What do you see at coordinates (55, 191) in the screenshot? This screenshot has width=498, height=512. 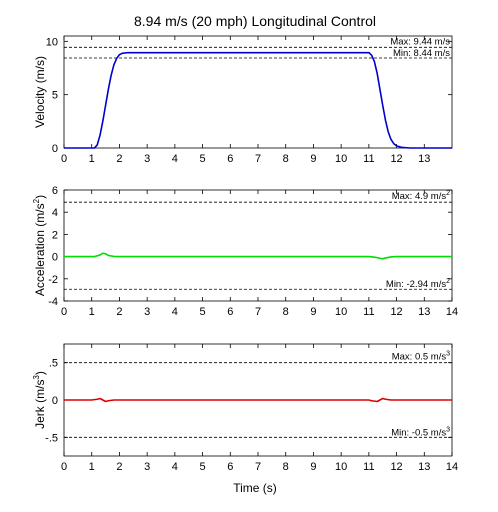 I see `y-tick-label: 6` at bounding box center [55, 191].